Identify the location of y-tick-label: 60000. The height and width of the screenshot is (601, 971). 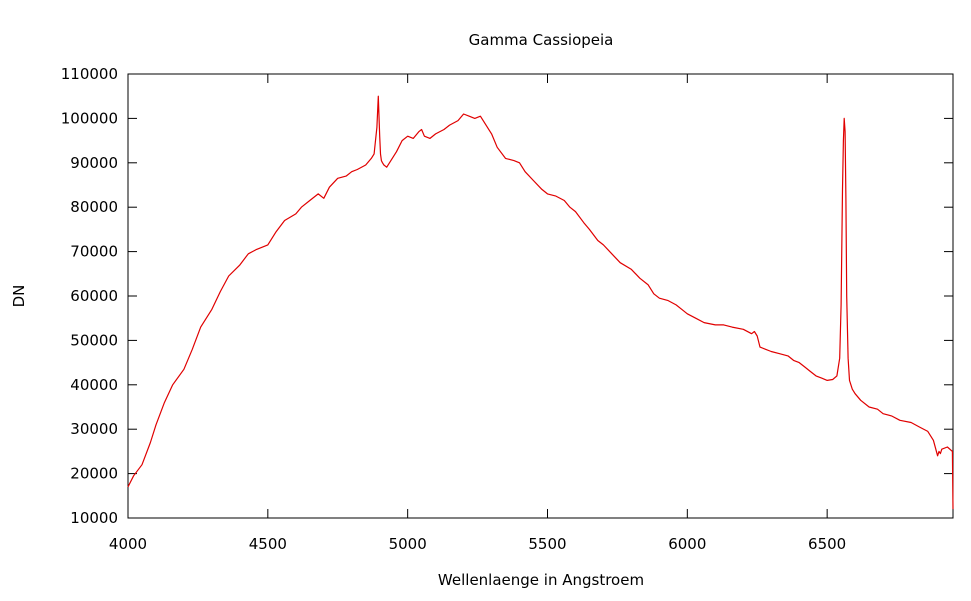
(94, 296).